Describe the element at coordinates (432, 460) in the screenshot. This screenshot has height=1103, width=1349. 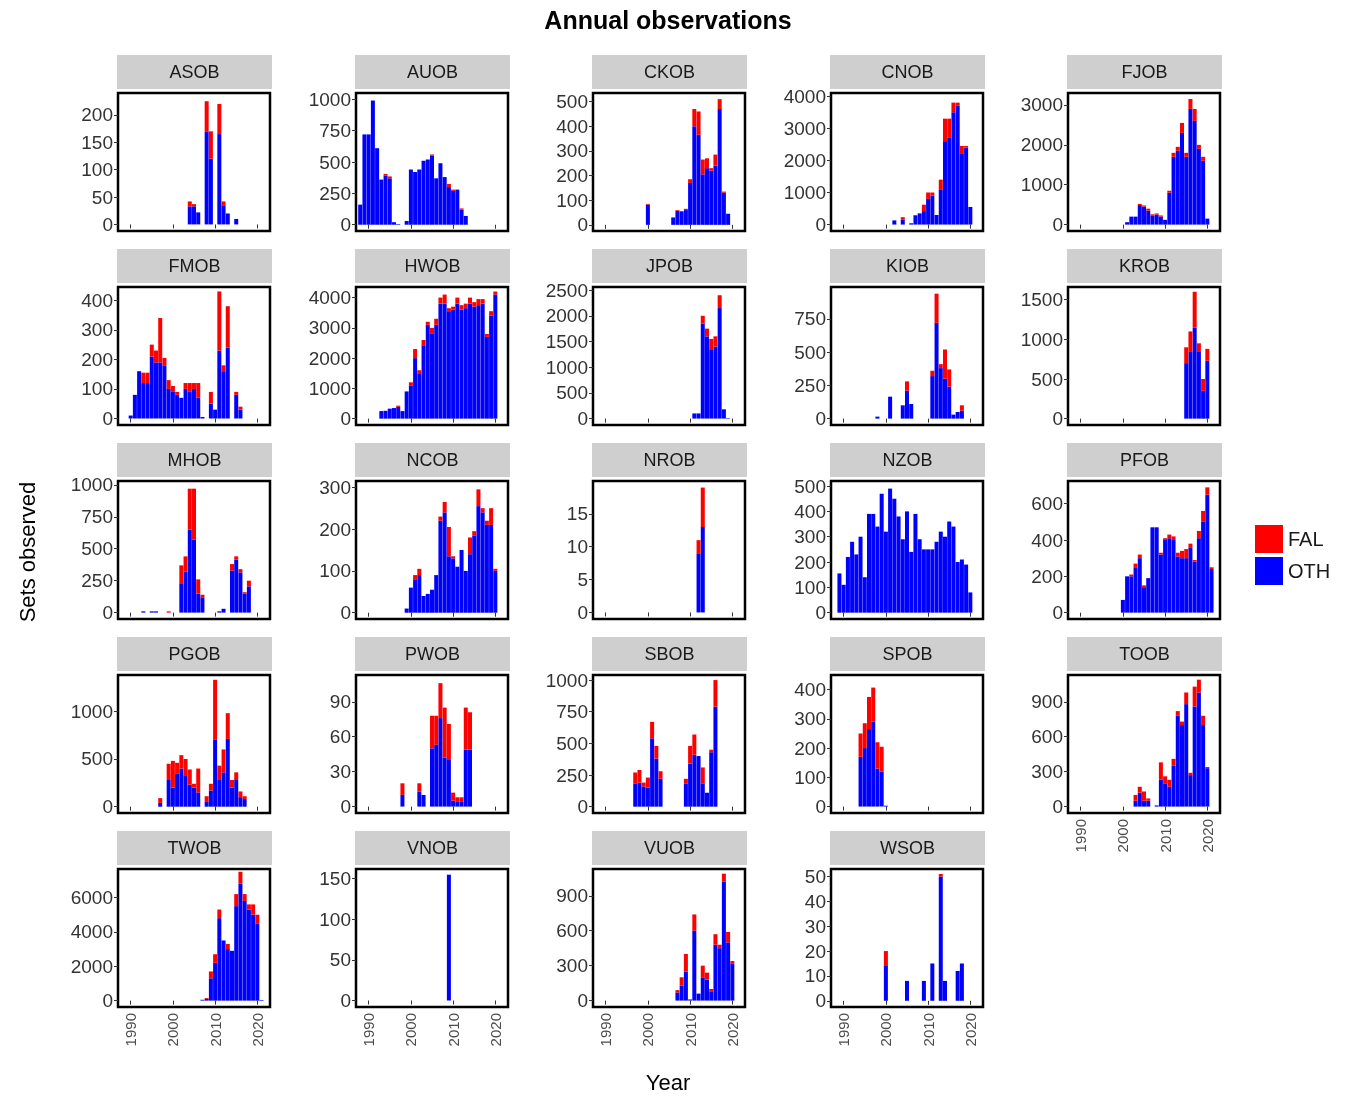
I see `chart-title: NCOB` at that location.